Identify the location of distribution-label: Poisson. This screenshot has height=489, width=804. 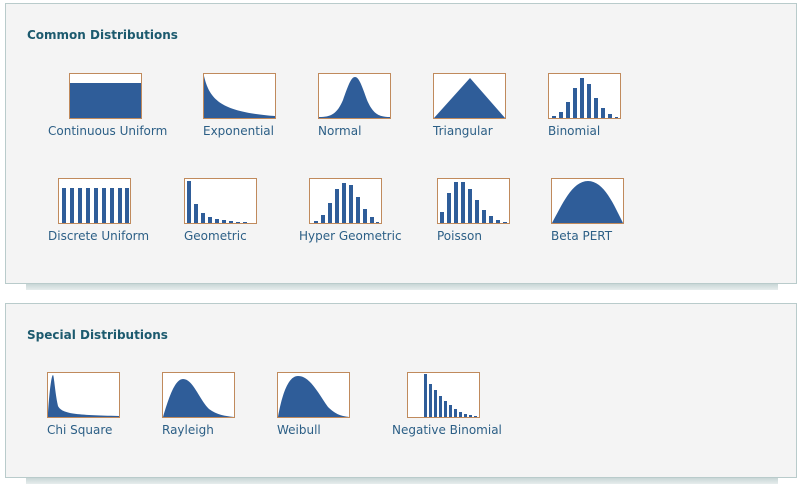
(459, 236).